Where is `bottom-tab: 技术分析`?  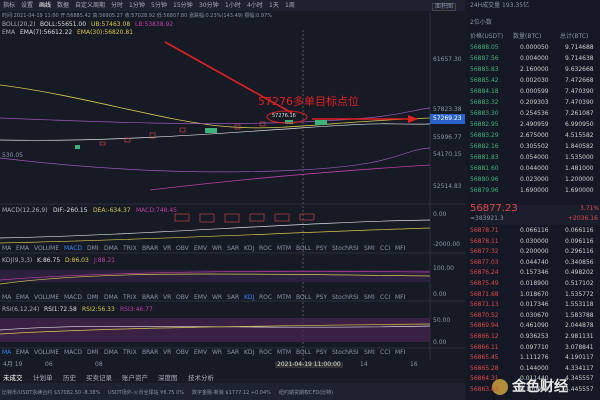 bottom-tab: 技术分析 is located at coordinates (201, 378).